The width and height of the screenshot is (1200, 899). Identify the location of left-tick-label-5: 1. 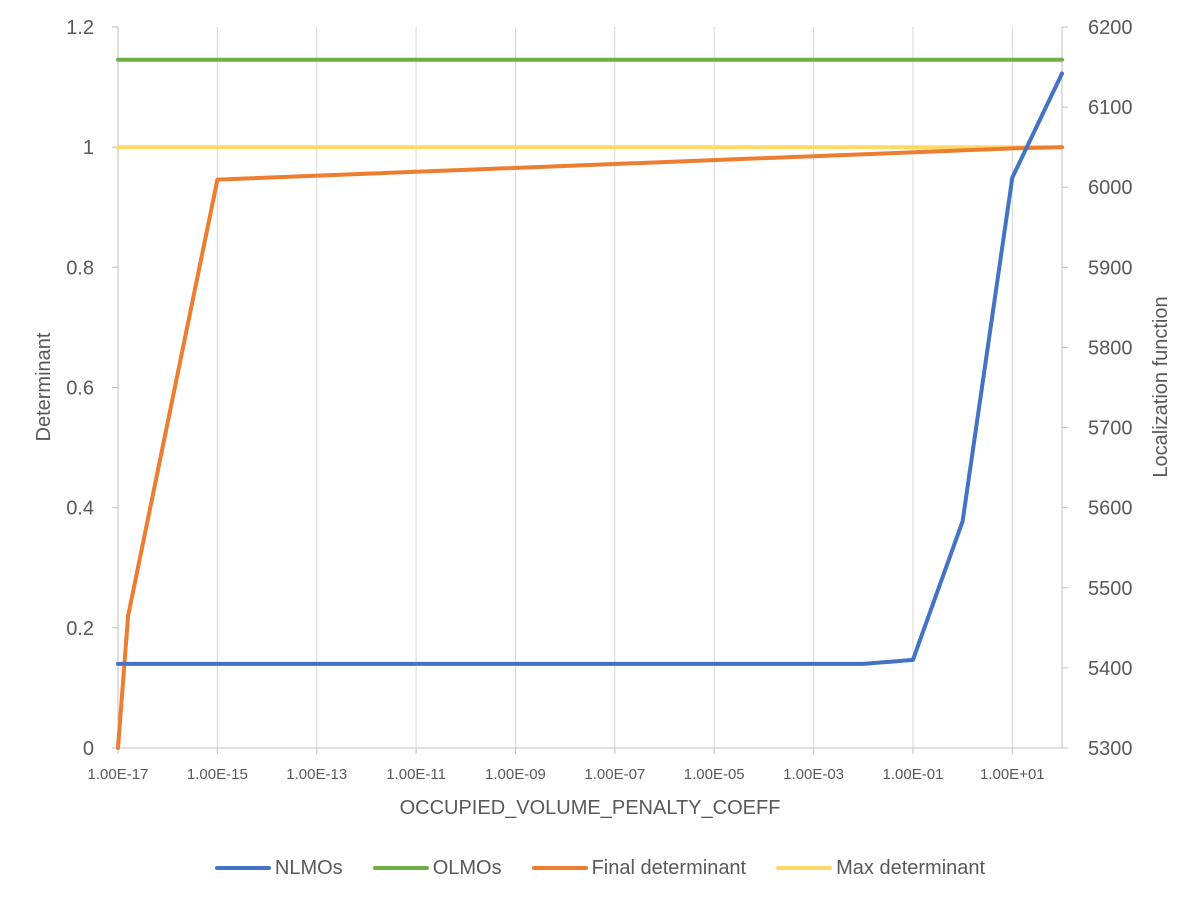
(88, 148).